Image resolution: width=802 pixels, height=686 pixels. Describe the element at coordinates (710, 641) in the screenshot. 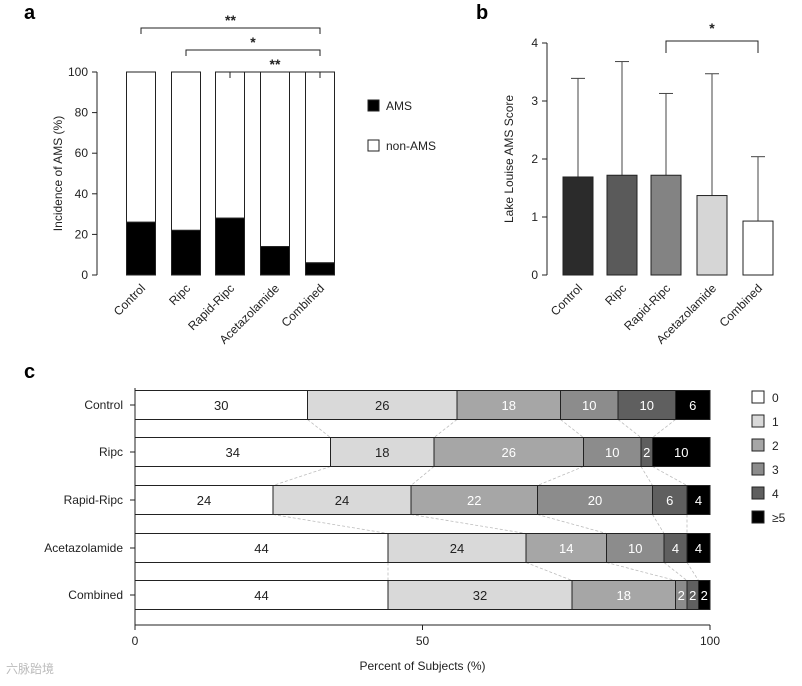

I see `c-x-tick-label: 100` at that location.